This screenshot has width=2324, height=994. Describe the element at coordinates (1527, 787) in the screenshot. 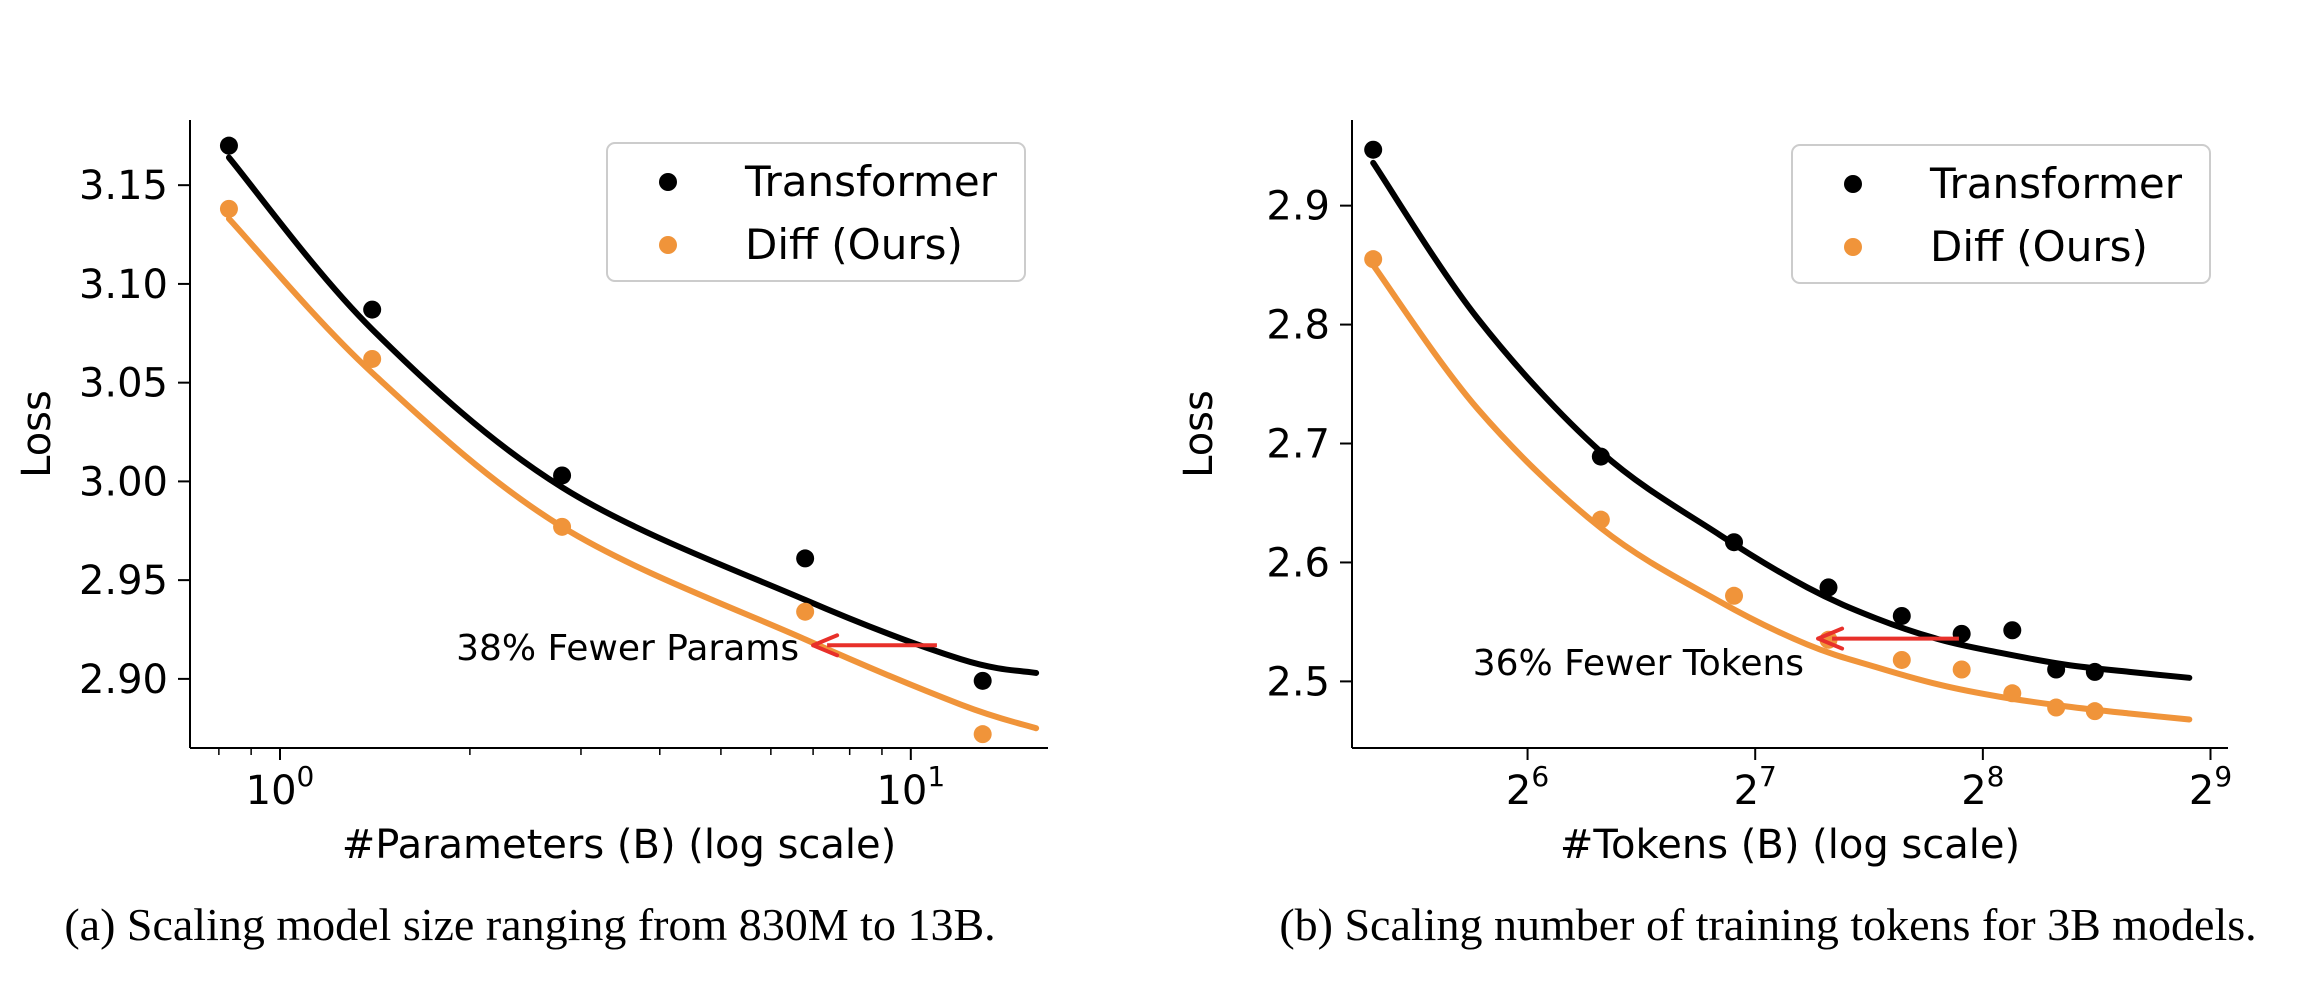

I see `x-tick-label: 26` at that location.